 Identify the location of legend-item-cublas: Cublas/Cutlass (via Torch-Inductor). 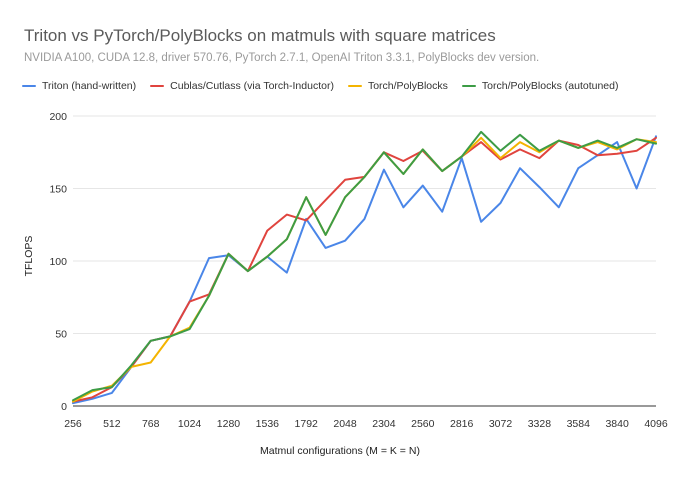
(242, 86).